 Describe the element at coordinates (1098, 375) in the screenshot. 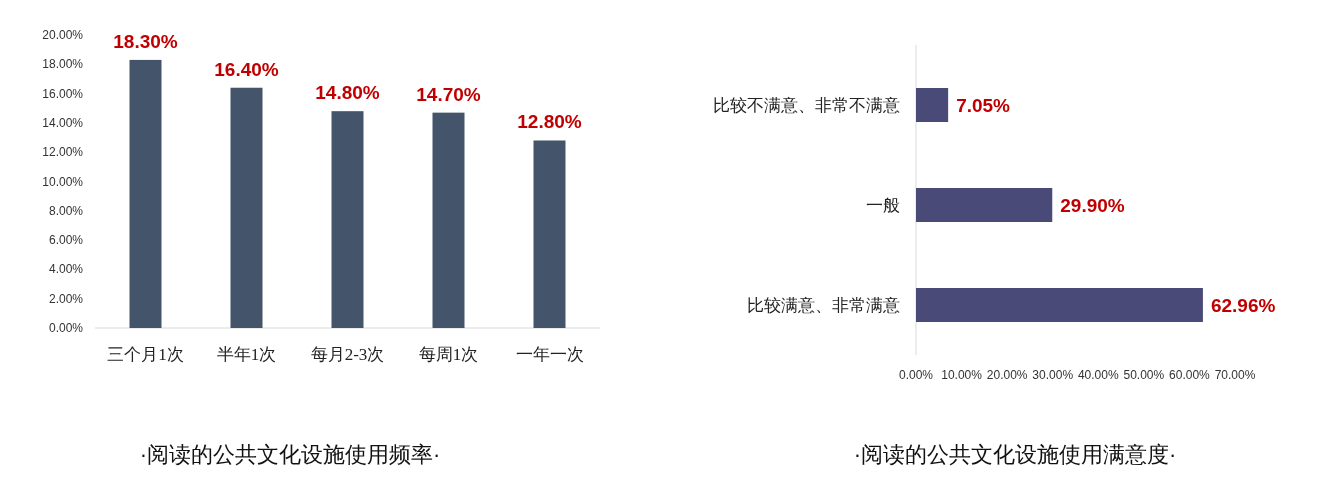

I see `x-tick-label: 40.00%` at that location.